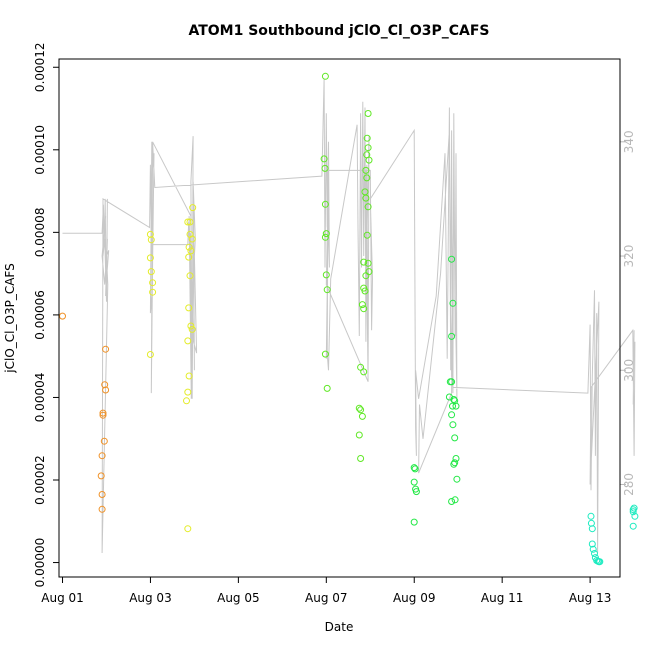 The height and width of the screenshot is (650, 650). Describe the element at coordinates (62, 598) in the screenshot. I see `x-tick-label-0: Aug 01` at that location.